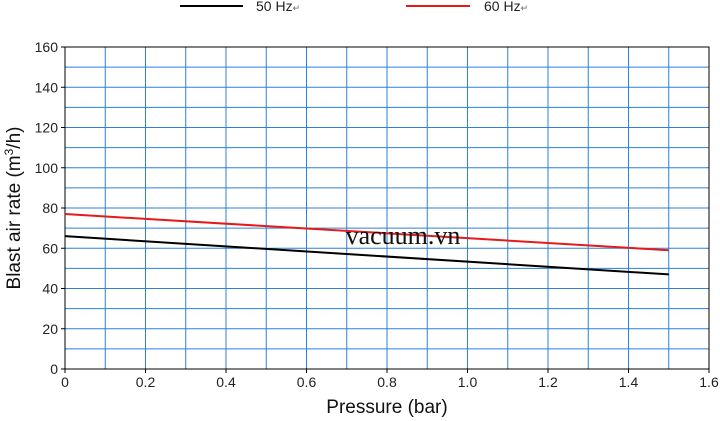 The width and height of the screenshot is (720, 421). I want to click on x-tick-label: 0, so click(65, 382).